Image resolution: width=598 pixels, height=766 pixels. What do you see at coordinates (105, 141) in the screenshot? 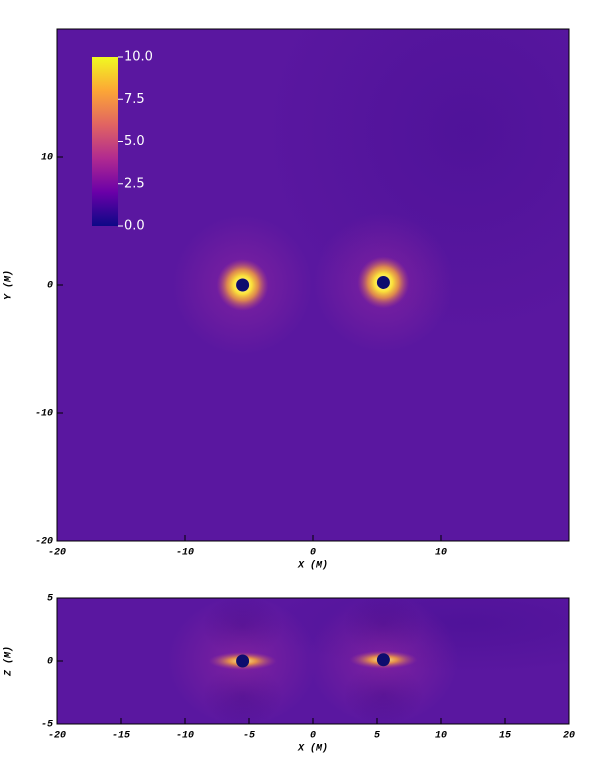
I see `colorbar-bar` at bounding box center [105, 141].